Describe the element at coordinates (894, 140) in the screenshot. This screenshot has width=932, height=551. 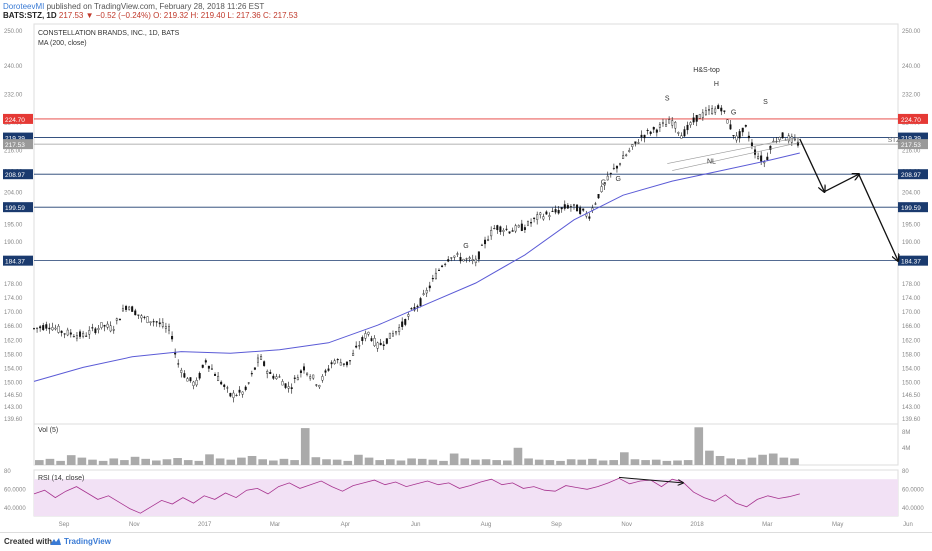
I see `symbol-tag: STZ` at that location.